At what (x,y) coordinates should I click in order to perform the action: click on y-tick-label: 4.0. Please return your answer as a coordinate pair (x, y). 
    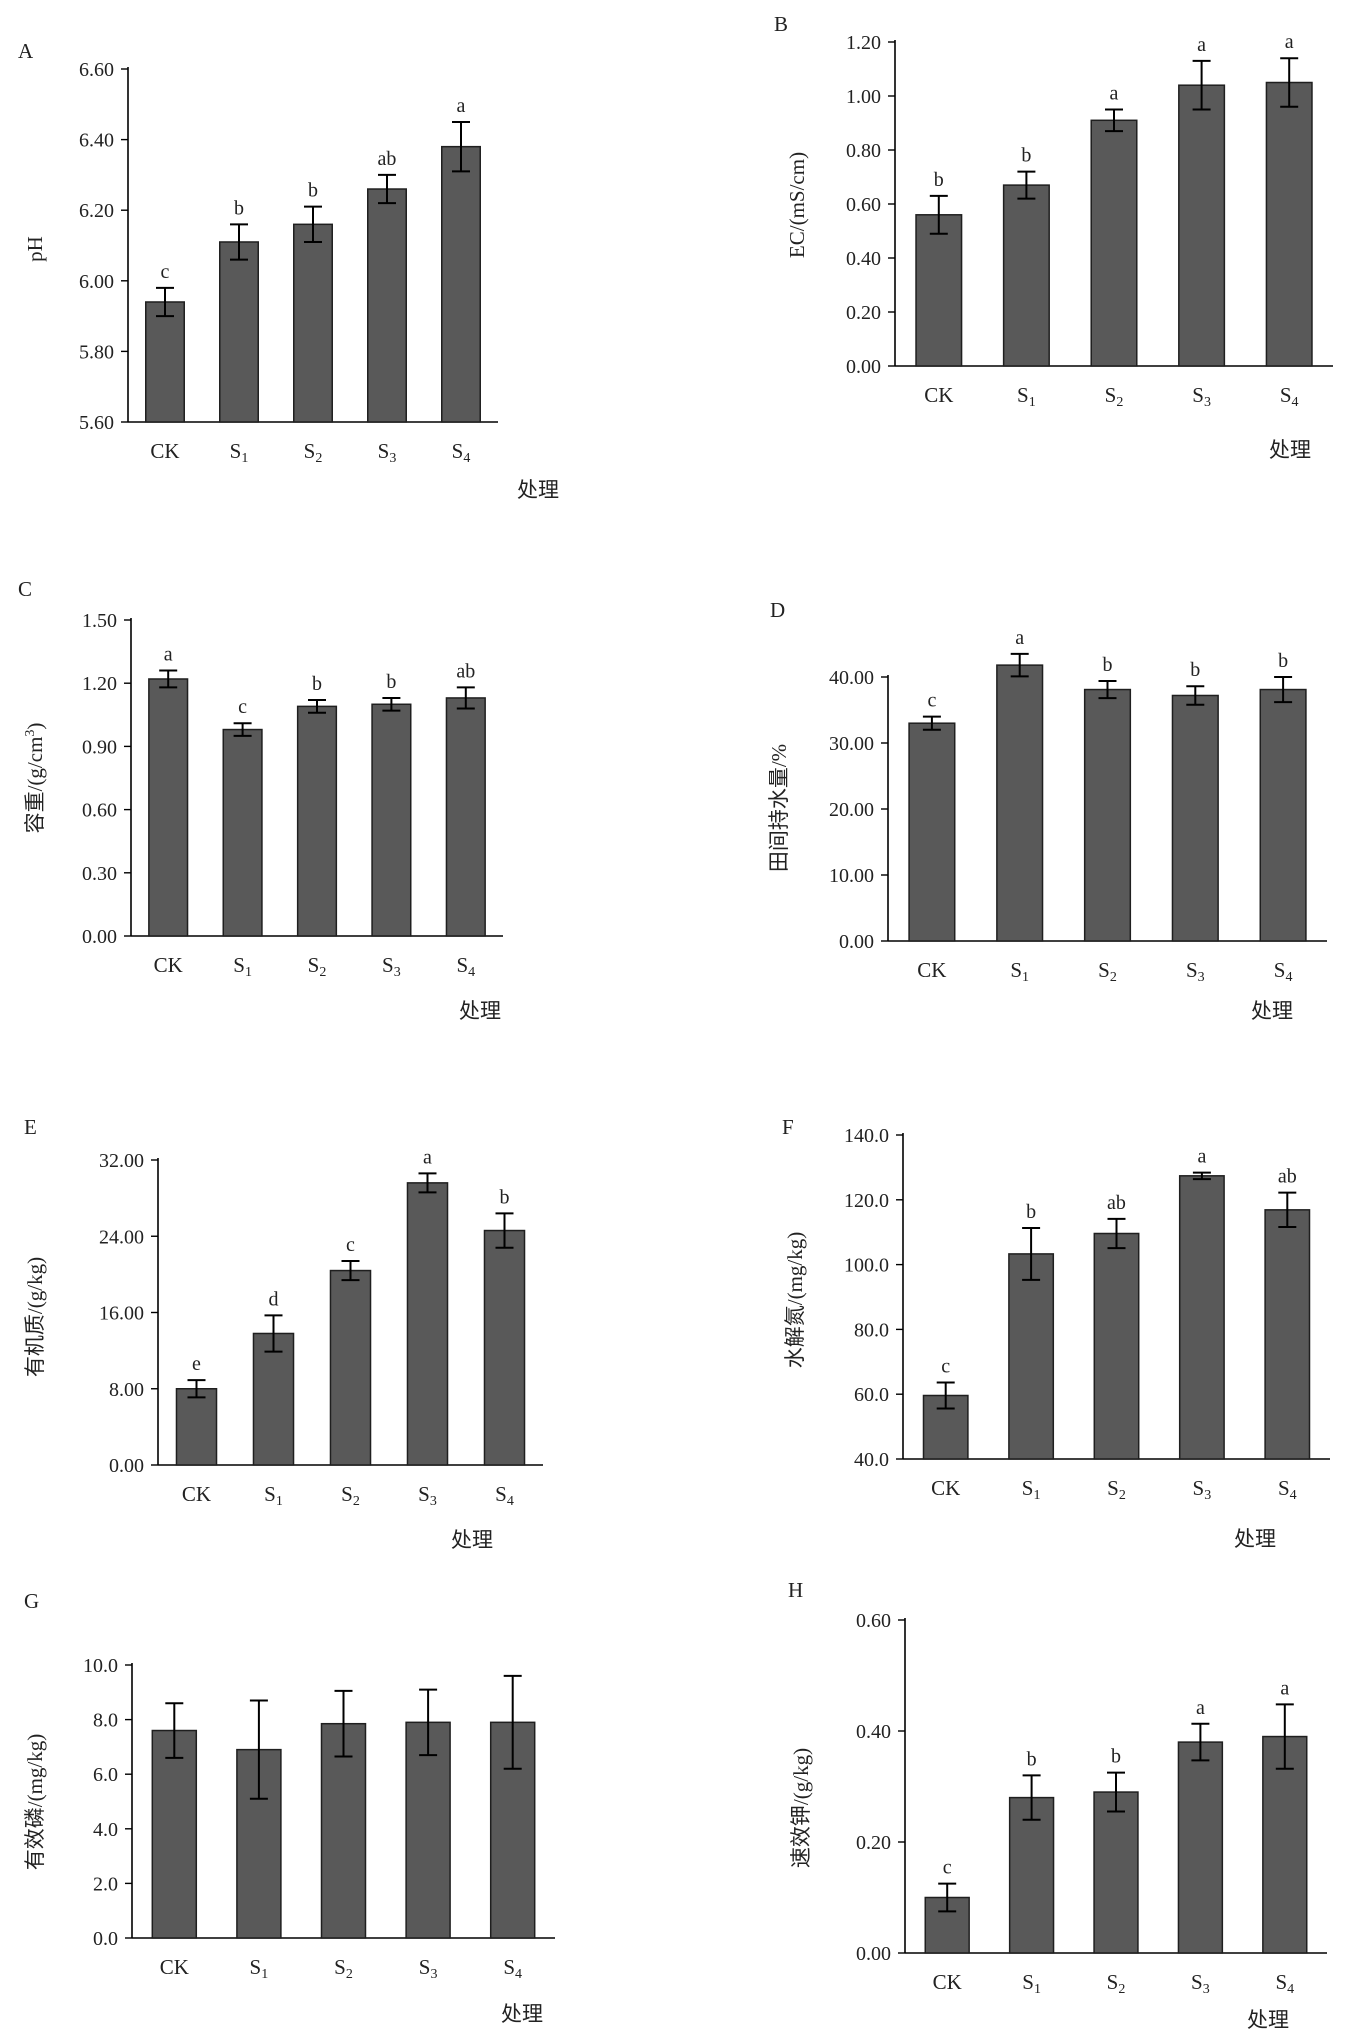
    Looking at the image, I should click on (105, 1830).